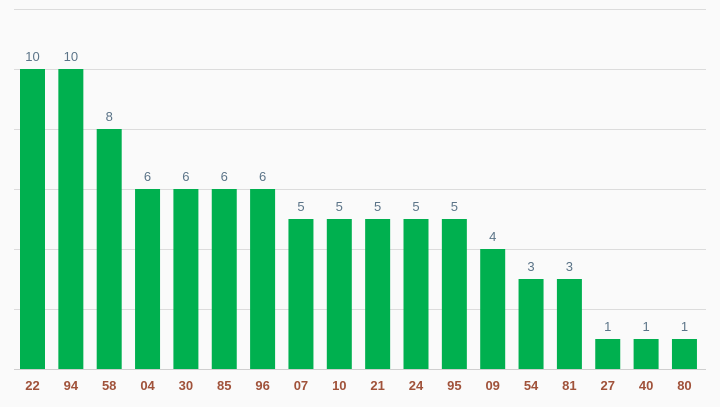 This screenshot has width=720, height=407. I want to click on x-tick-label-40: 40, so click(646, 385).